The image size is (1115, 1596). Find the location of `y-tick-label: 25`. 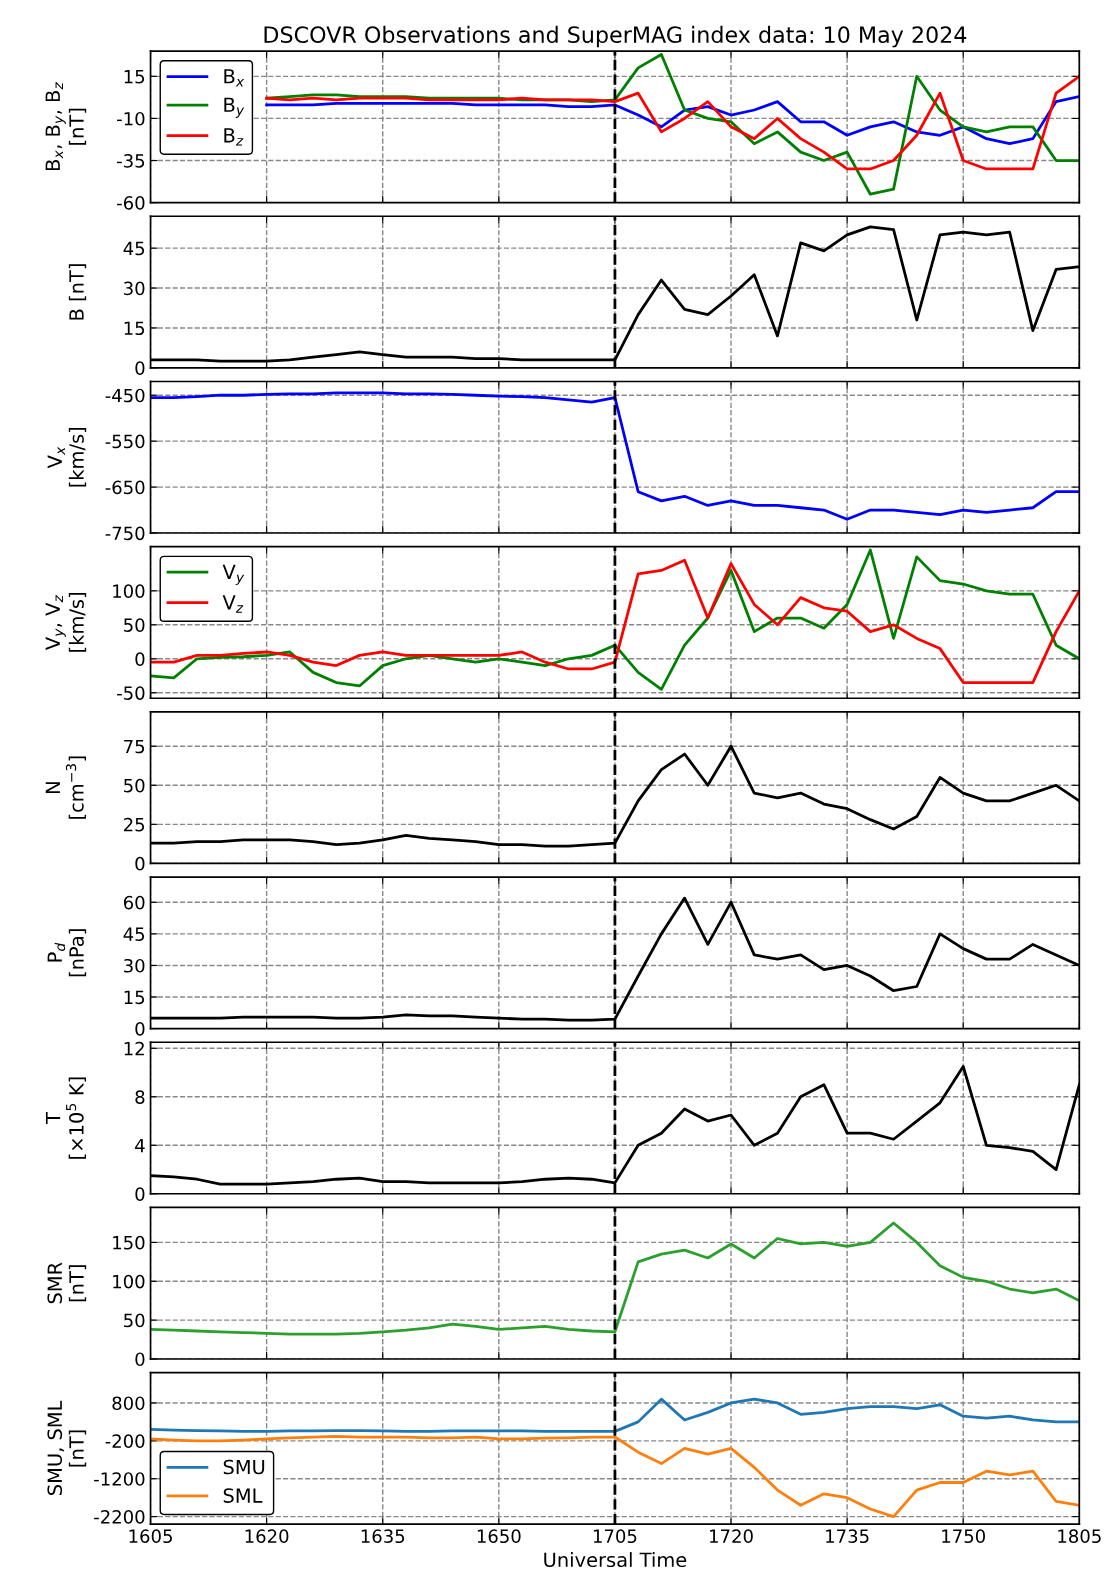

y-tick-label: 25 is located at coordinates (134, 824).